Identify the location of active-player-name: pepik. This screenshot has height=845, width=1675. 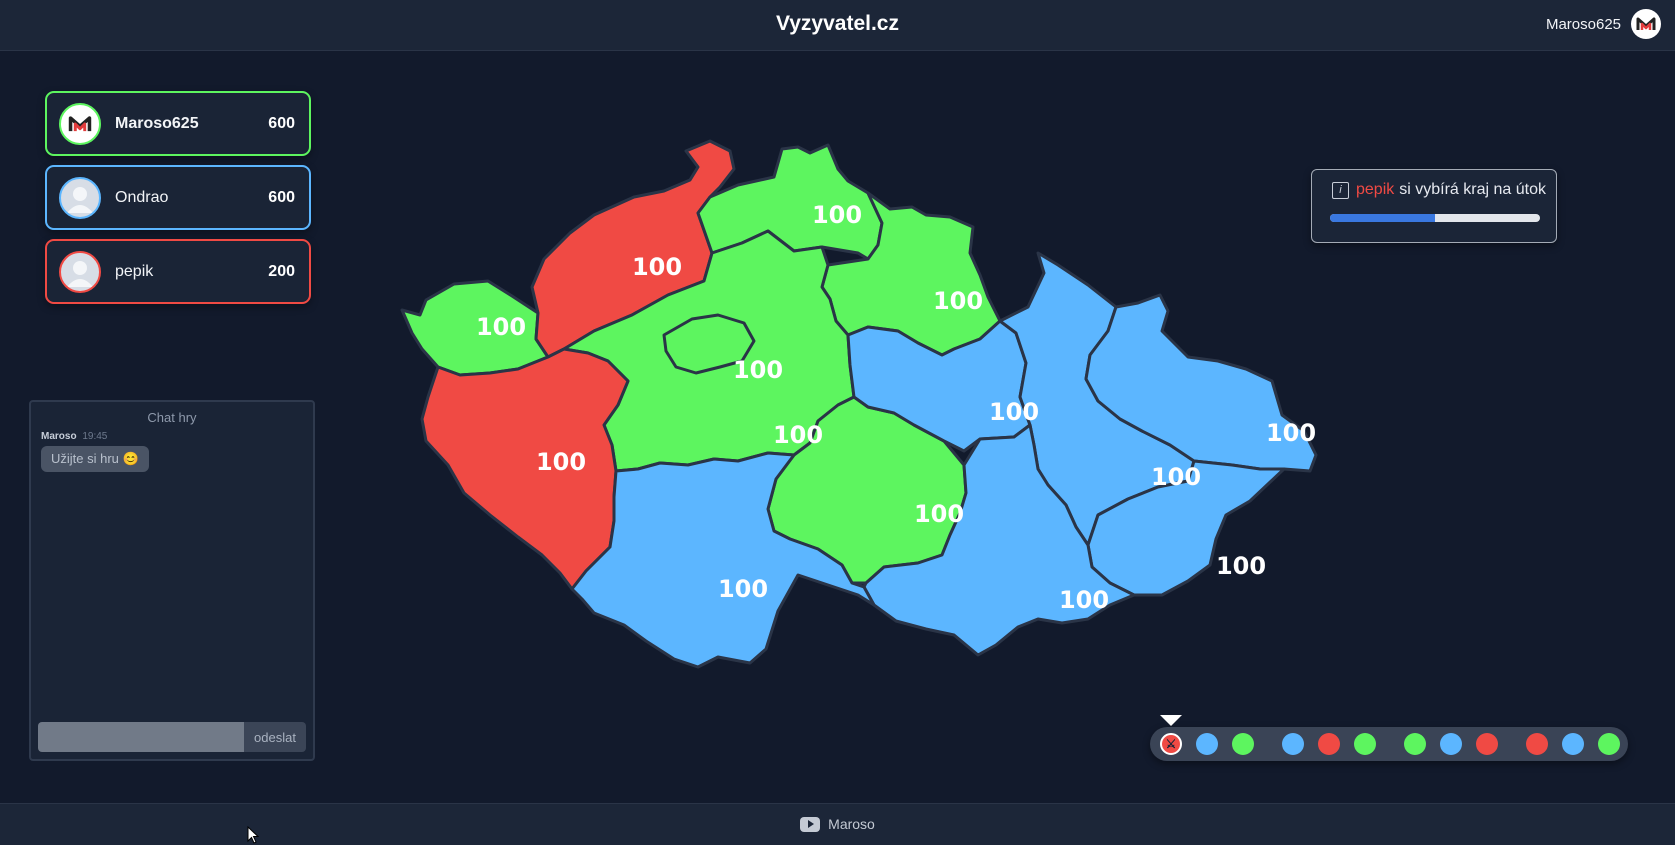
(1375, 189).